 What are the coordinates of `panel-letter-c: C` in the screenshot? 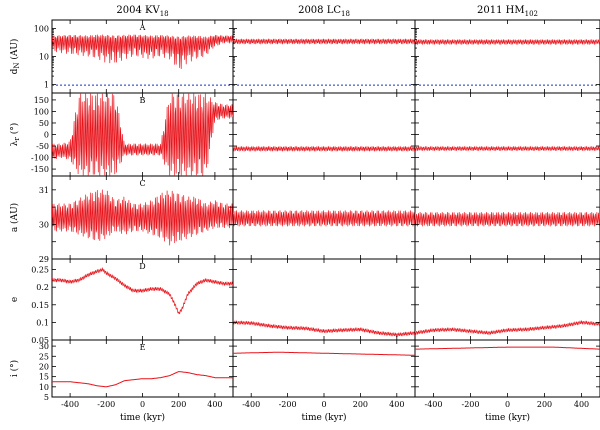 It's located at (142, 183).